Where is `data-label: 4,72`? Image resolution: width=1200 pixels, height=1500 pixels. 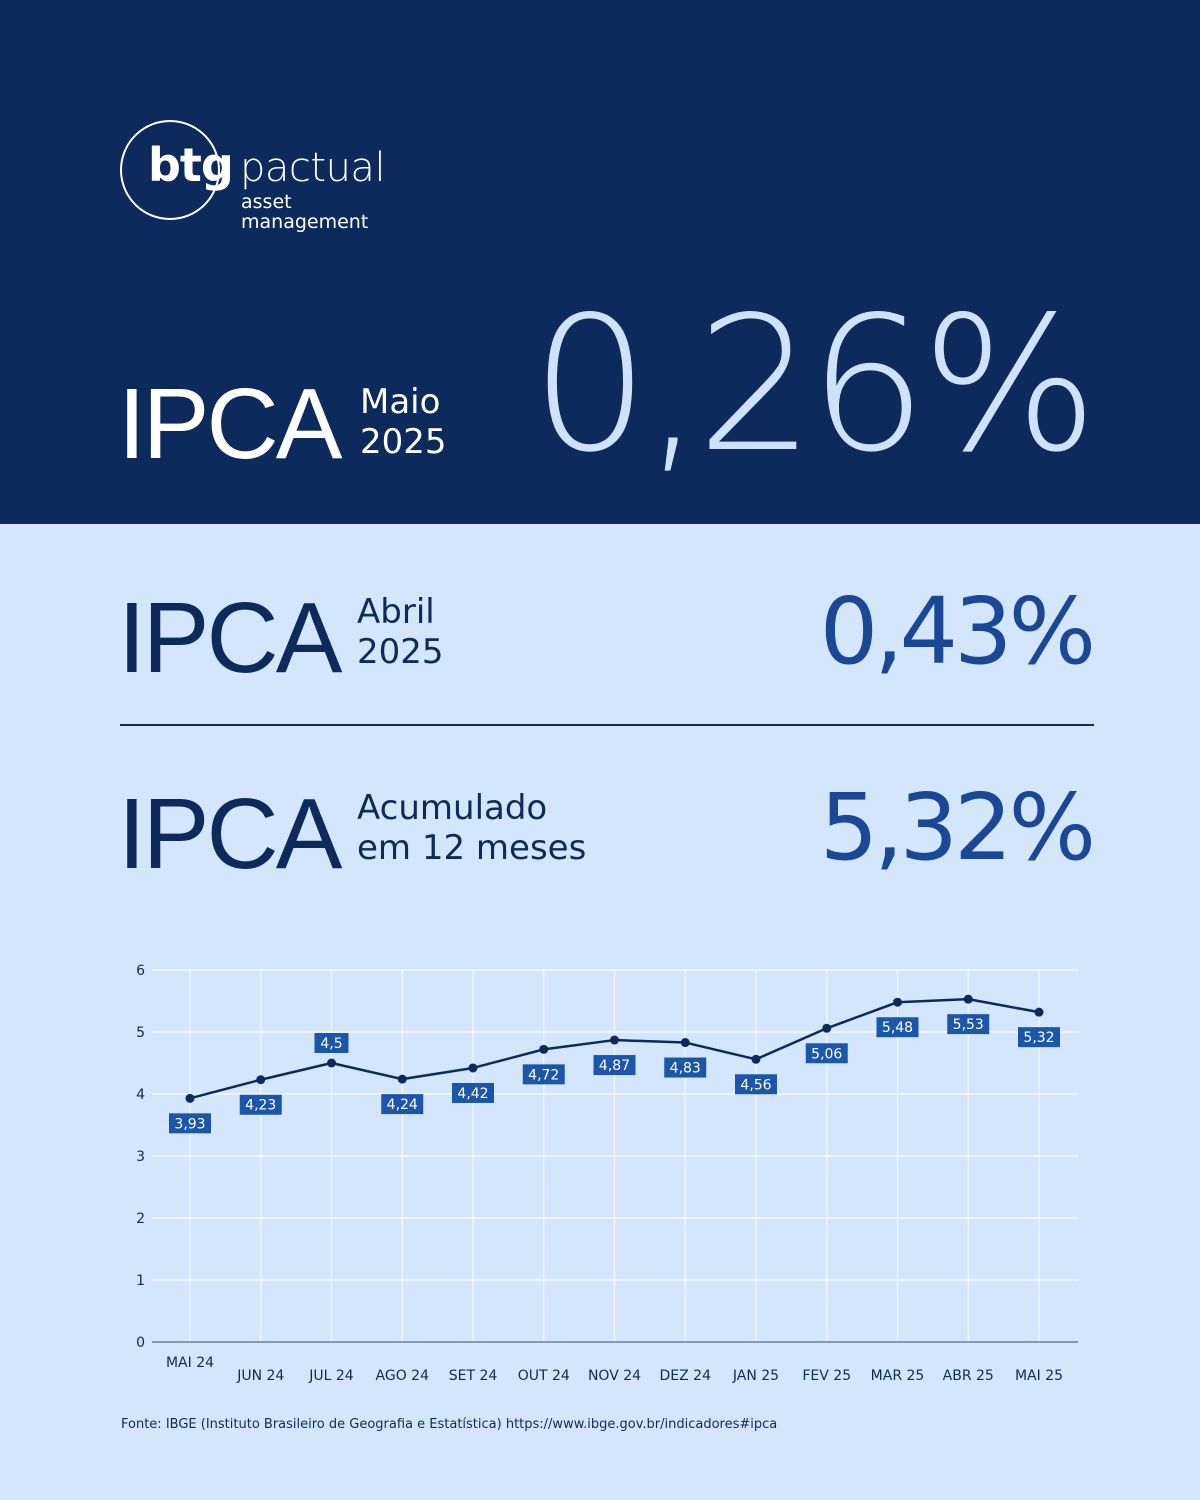
data-label: 4,72 is located at coordinates (543, 1075).